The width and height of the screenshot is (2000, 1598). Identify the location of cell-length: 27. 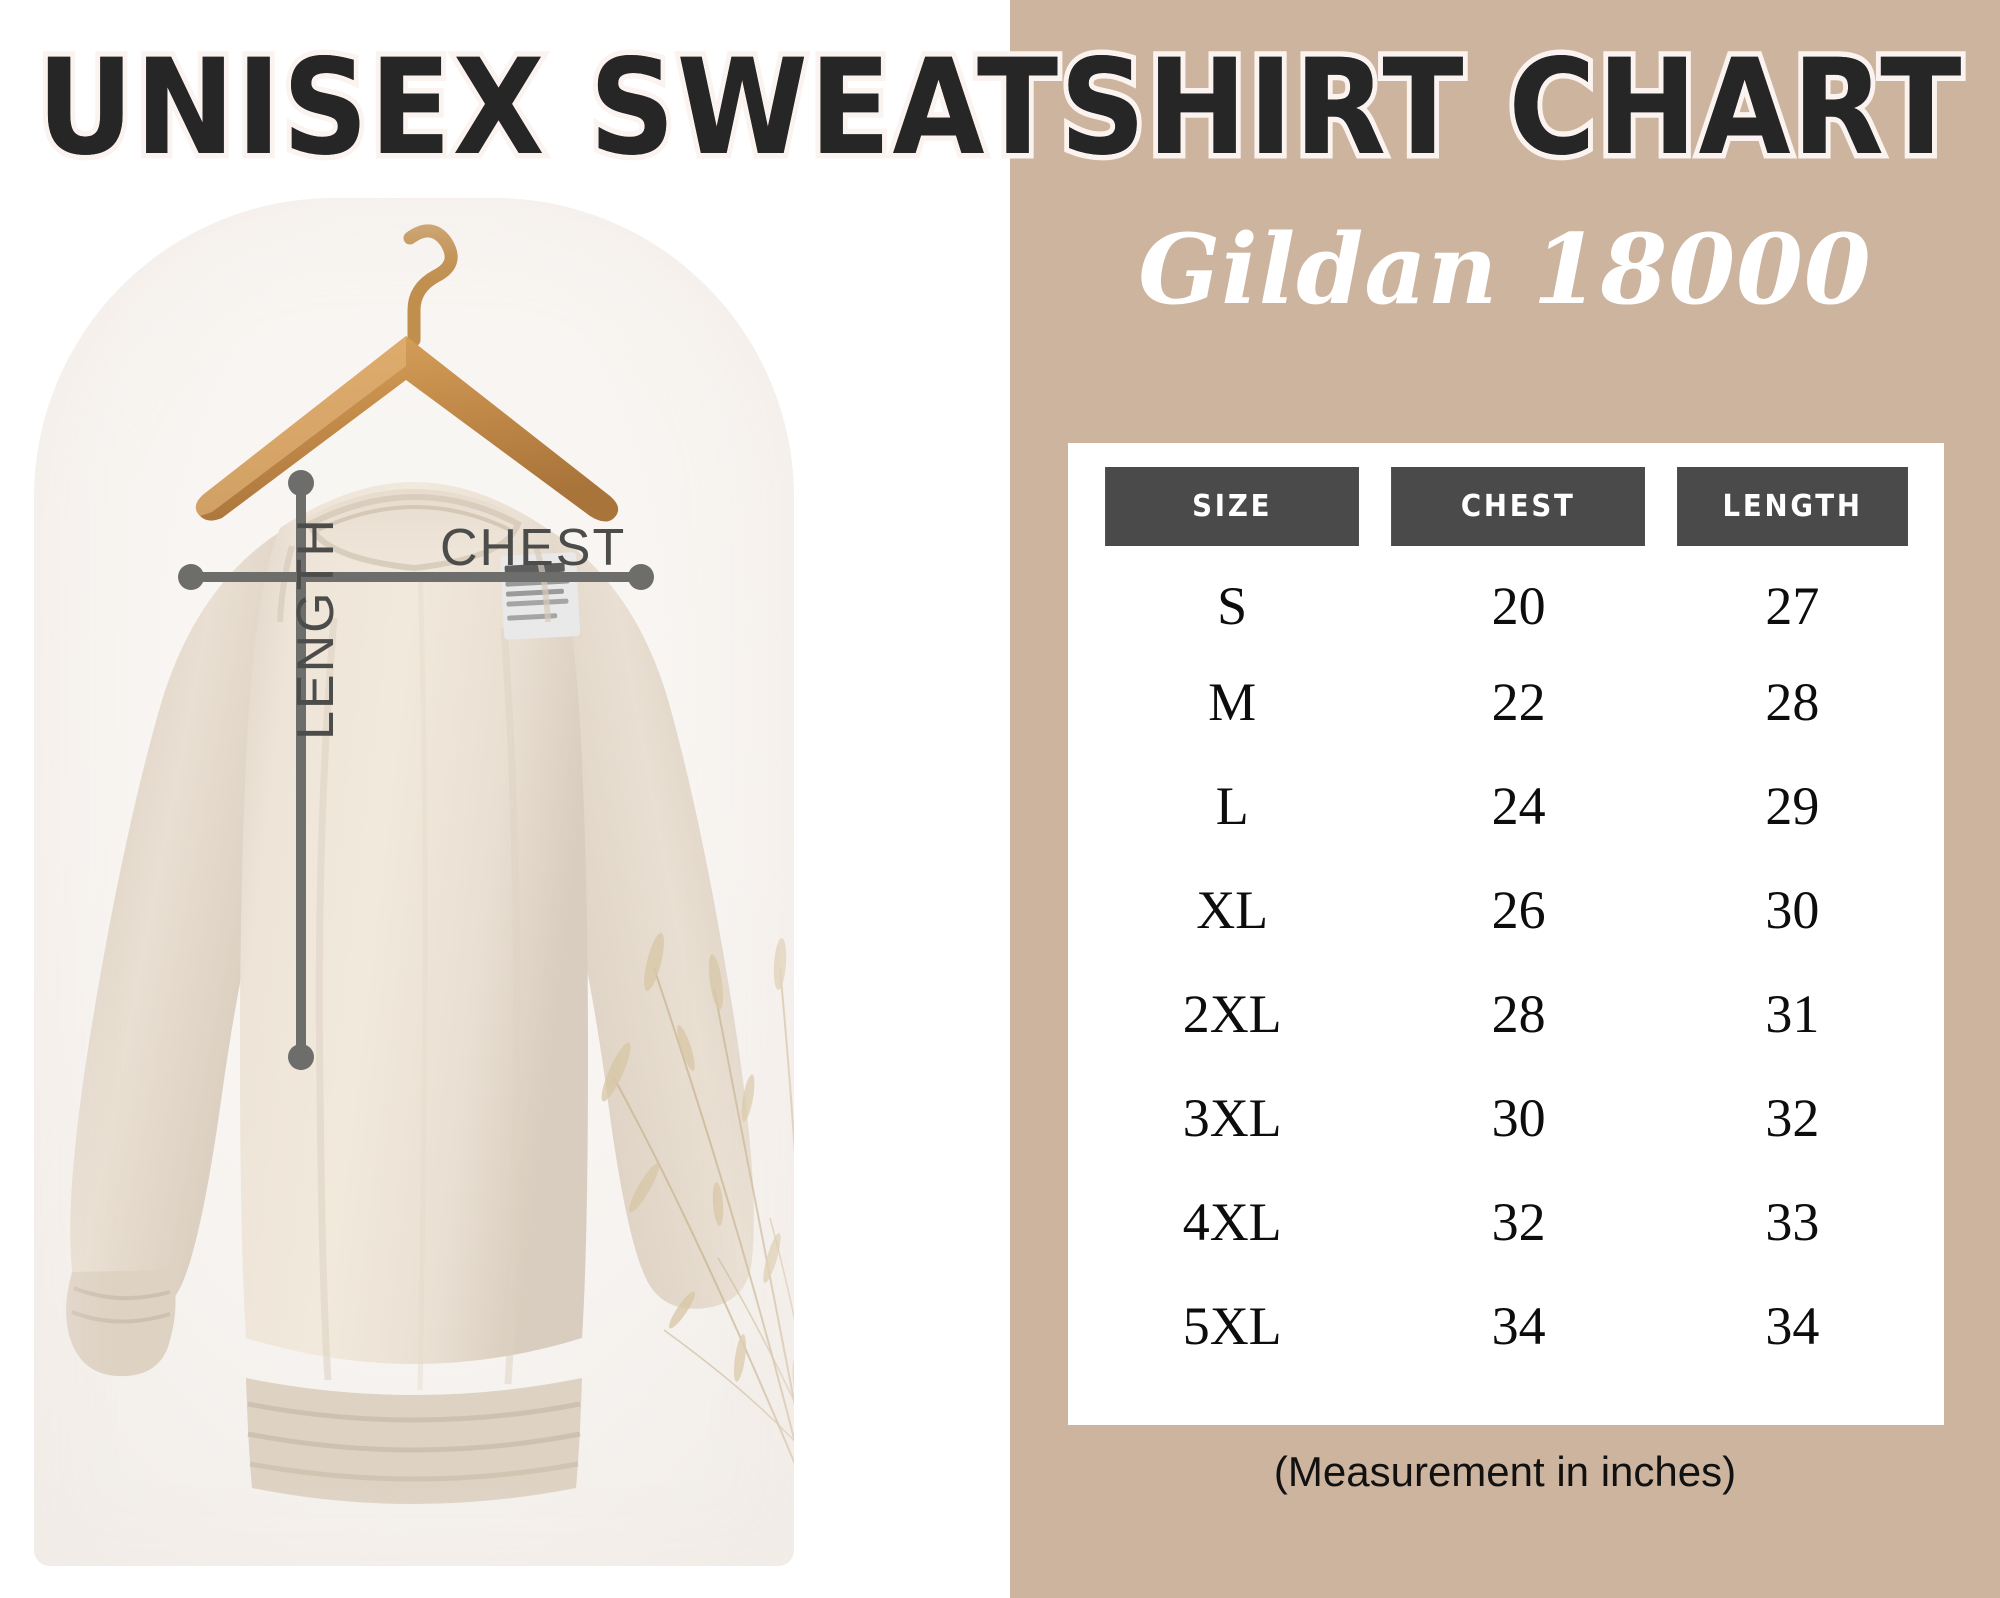
(1792, 606).